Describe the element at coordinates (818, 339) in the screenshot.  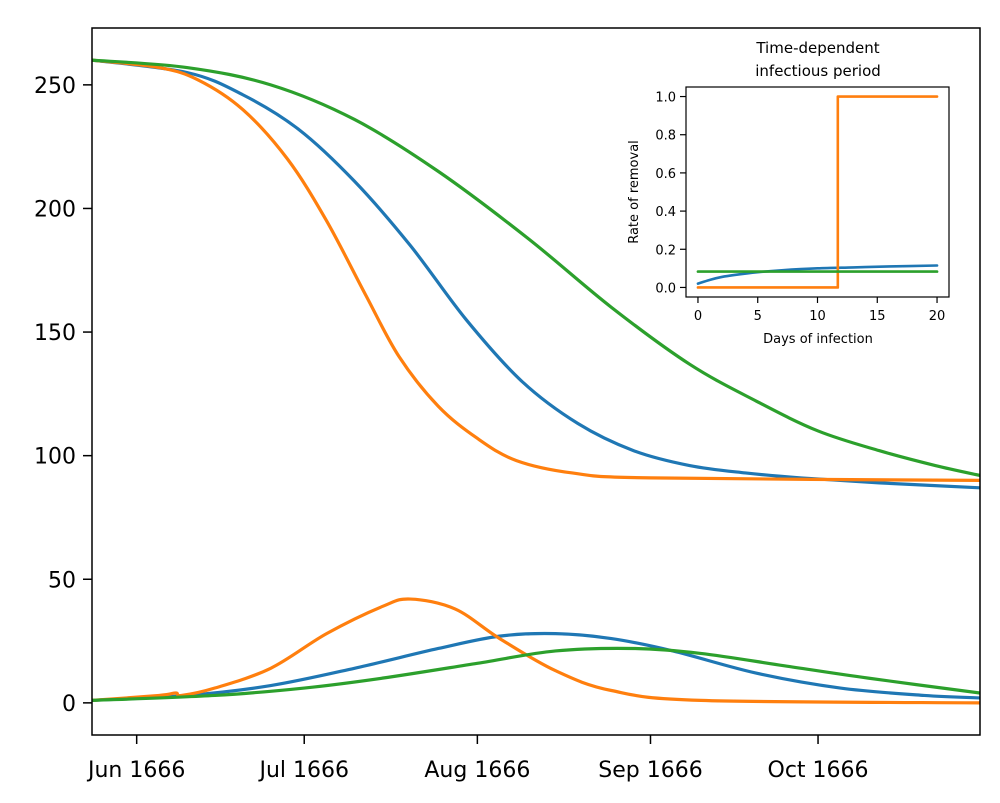
I see `inset-x-axis-label: Days of infection` at that location.